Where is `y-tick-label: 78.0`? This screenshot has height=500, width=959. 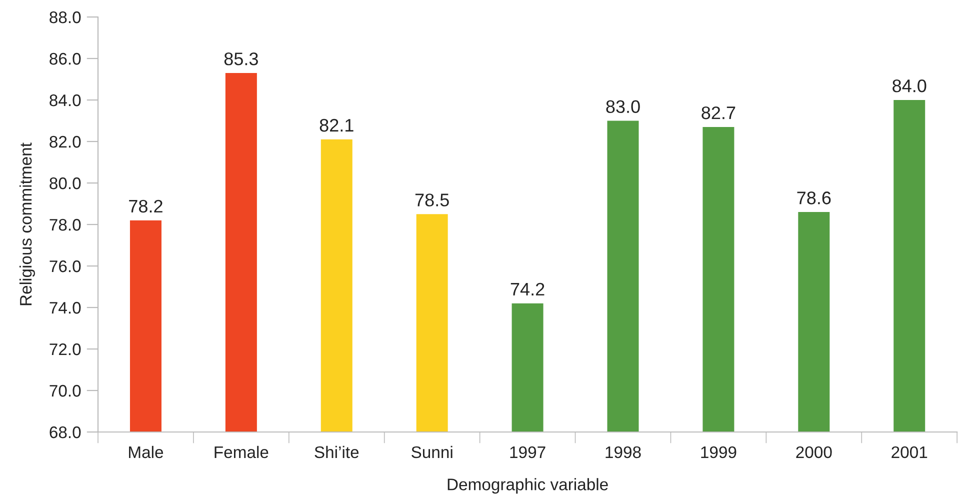
y-tick-label: 78.0 is located at coordinates (65, 224).